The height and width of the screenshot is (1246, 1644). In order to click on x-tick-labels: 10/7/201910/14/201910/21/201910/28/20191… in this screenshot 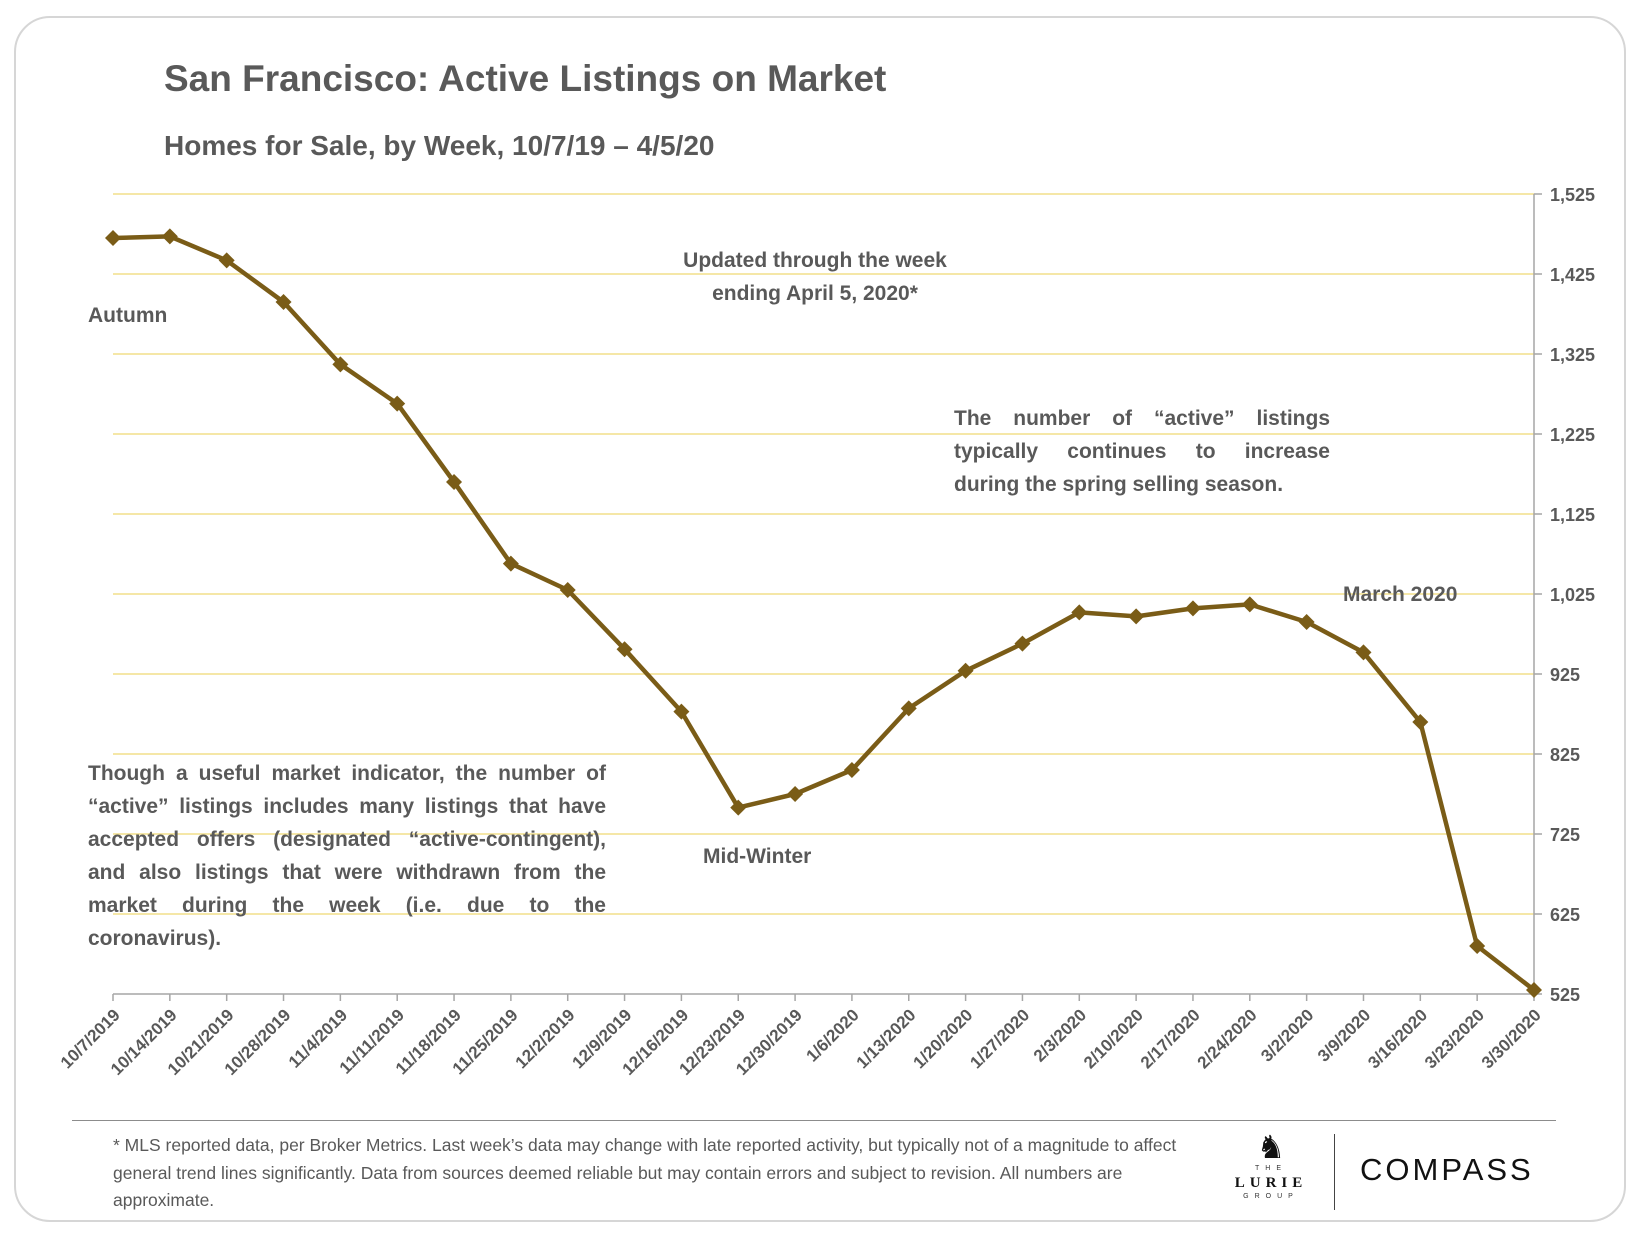, I will do `click(801, 1042)`.